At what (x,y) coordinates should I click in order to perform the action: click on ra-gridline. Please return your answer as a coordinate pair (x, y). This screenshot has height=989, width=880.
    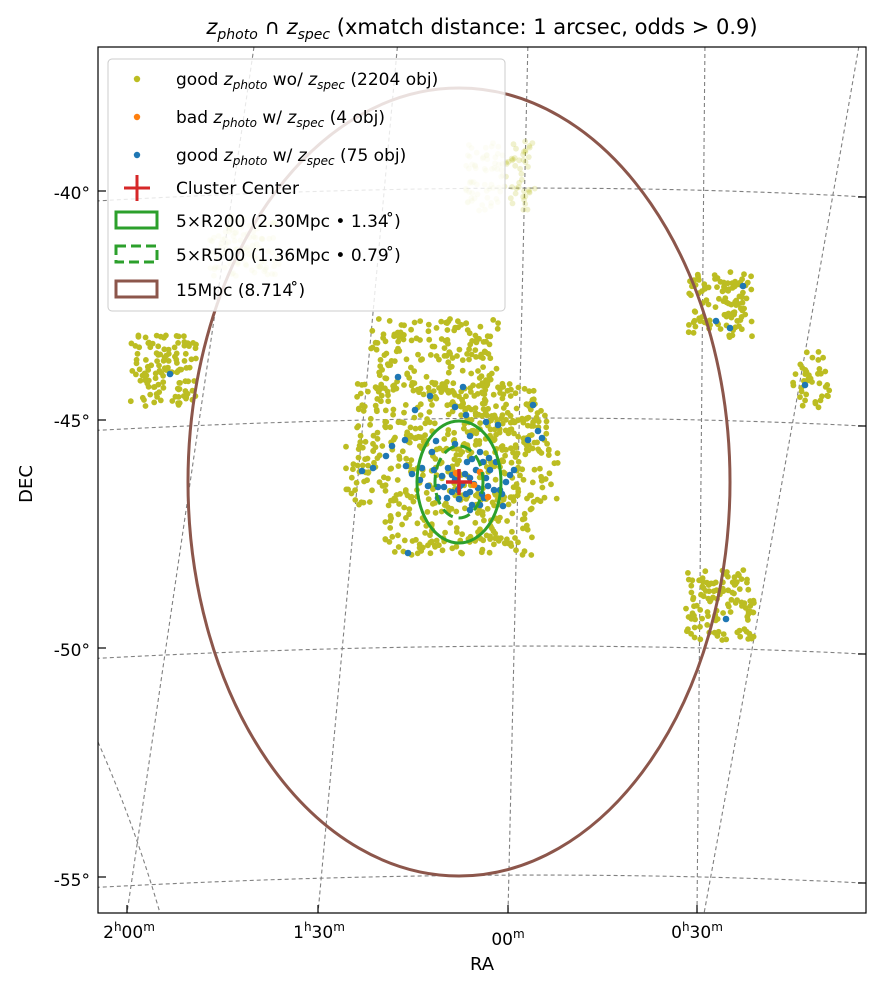
    Looking at the image, I should click on (357, 480).